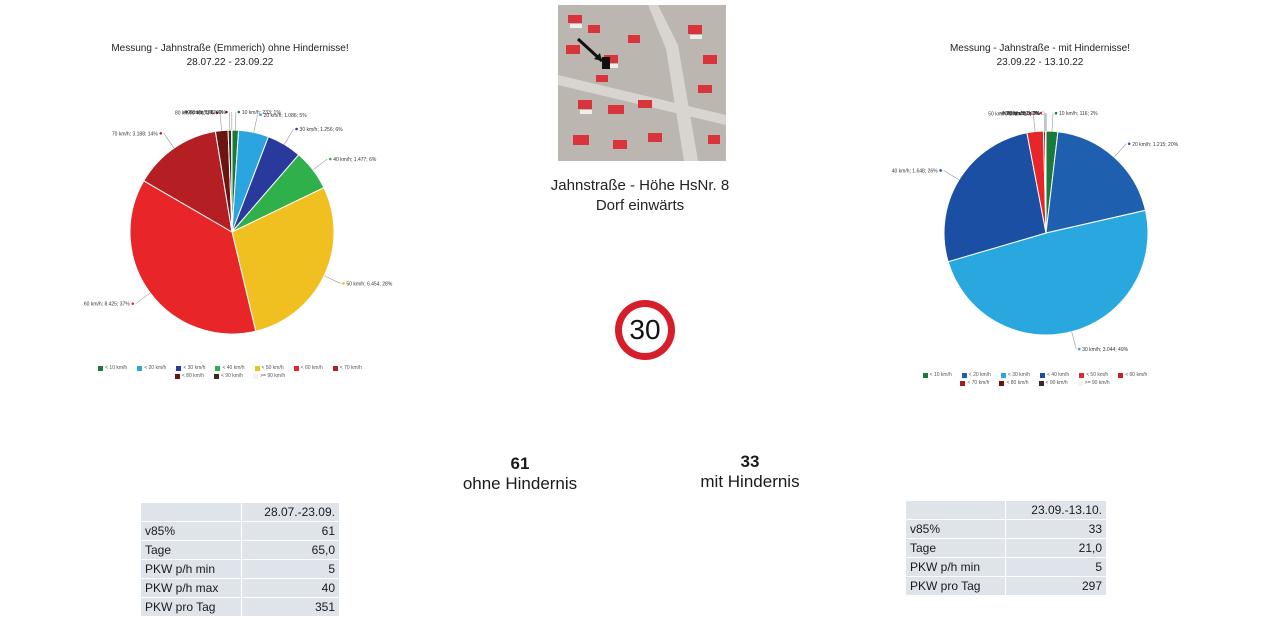 This screenshot has height=626, width=1267. What do you see at coordinates (239, 531) in the screenshot?
I see `table-row: v85% 61` at bounding box center [239, 531].